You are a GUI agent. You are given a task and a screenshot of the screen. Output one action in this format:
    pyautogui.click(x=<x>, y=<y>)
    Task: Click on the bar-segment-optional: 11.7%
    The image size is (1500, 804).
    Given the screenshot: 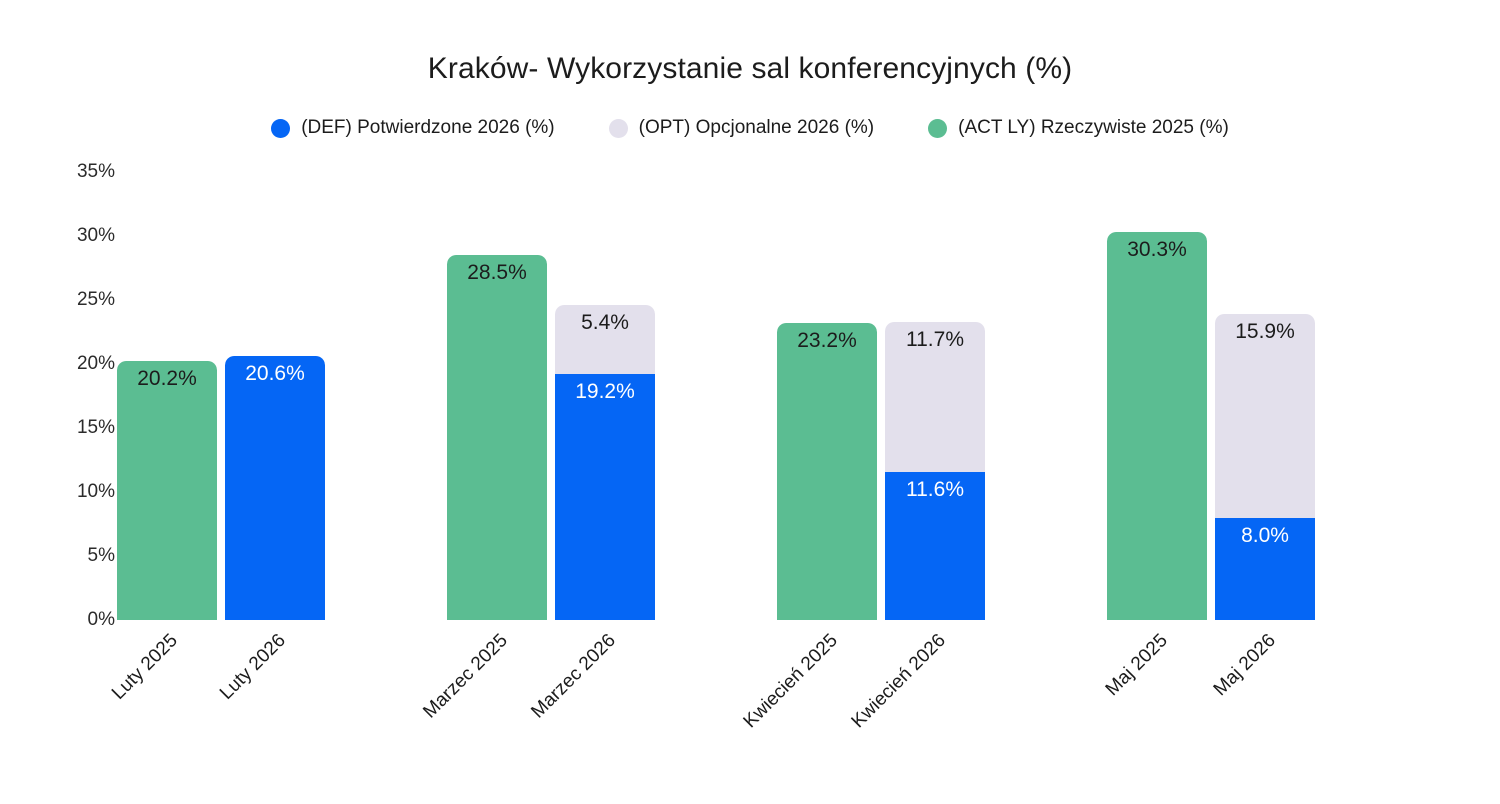 What is the action you would take?
    pyautogui.click(x=935, y=396)
    